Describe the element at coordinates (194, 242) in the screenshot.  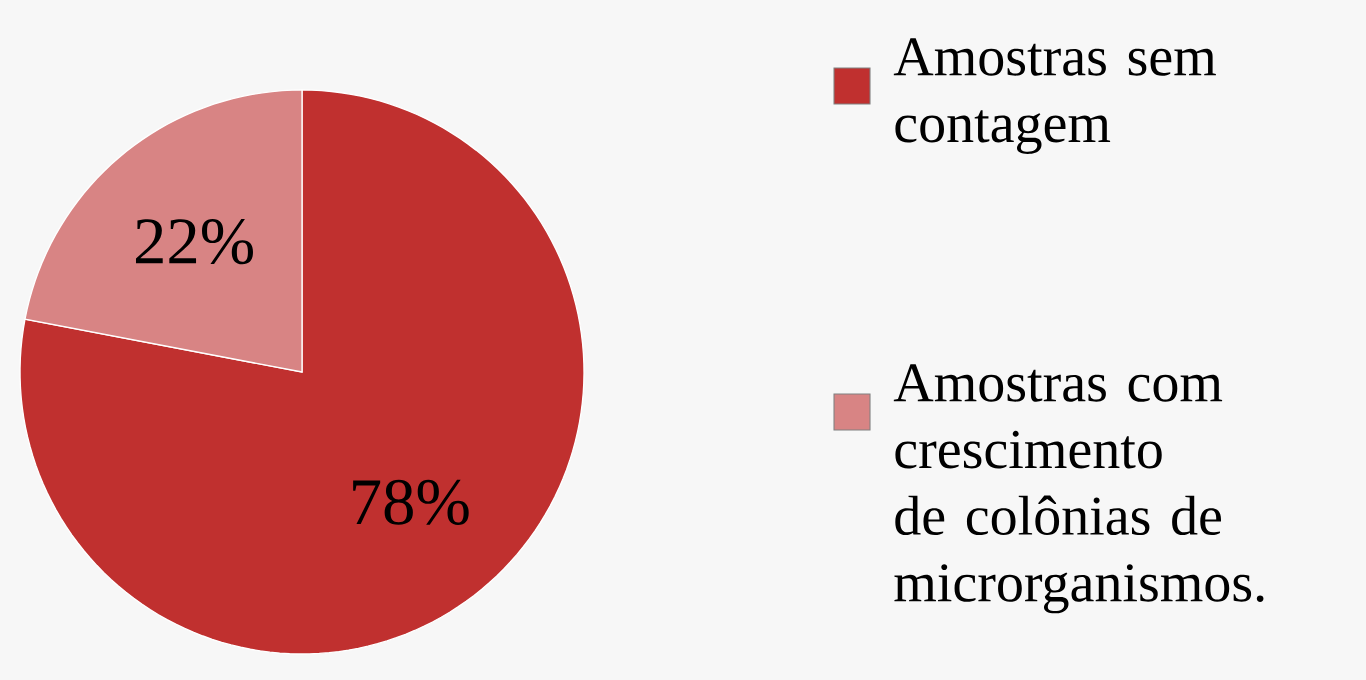
I see `data-label: 22%` at that location.